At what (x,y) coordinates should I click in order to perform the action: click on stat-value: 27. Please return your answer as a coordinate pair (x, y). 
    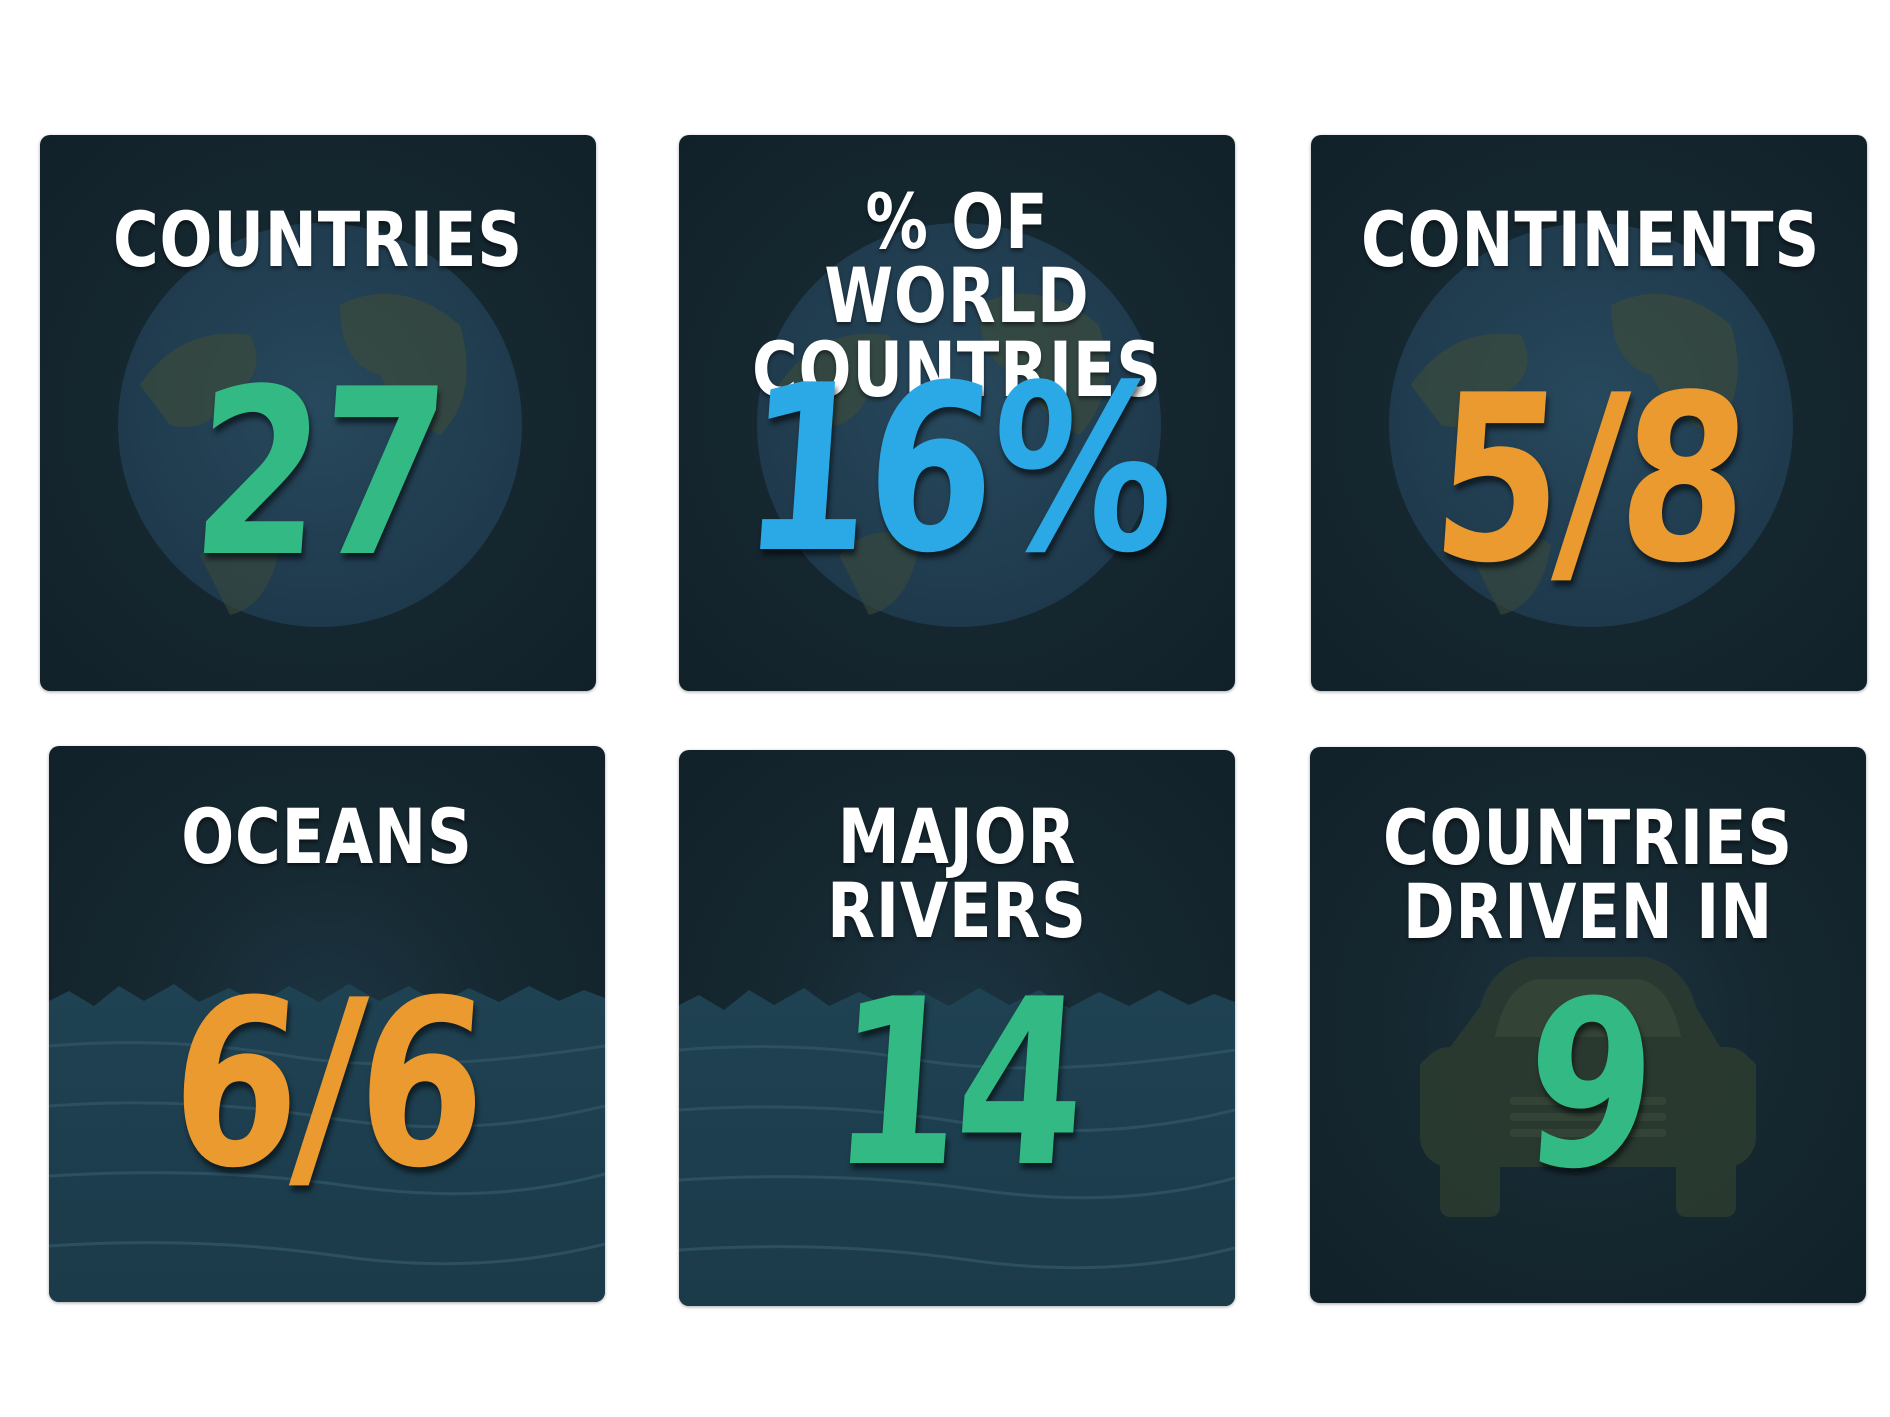
    Looking at the image, I should click on (318, 474).